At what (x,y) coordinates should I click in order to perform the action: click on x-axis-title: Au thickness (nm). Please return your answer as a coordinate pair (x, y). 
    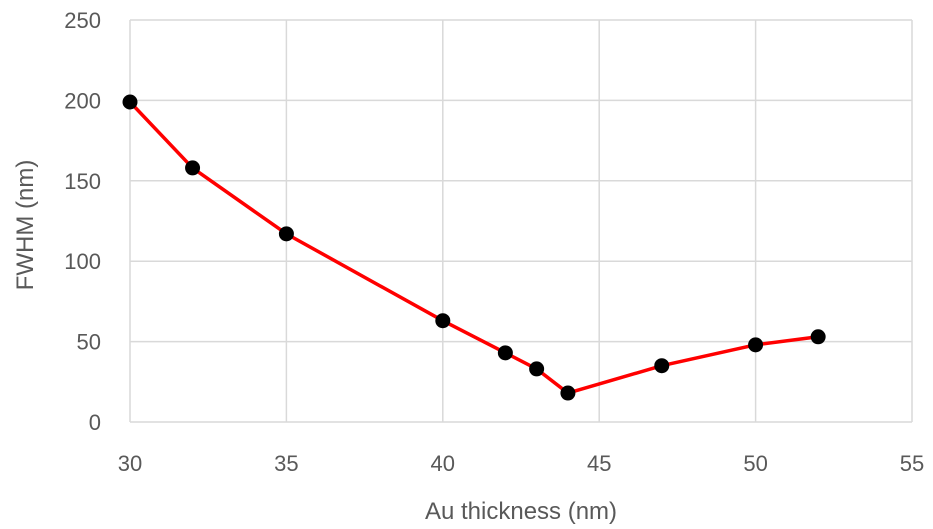
    Looking at the image, I should click on (521, 511).